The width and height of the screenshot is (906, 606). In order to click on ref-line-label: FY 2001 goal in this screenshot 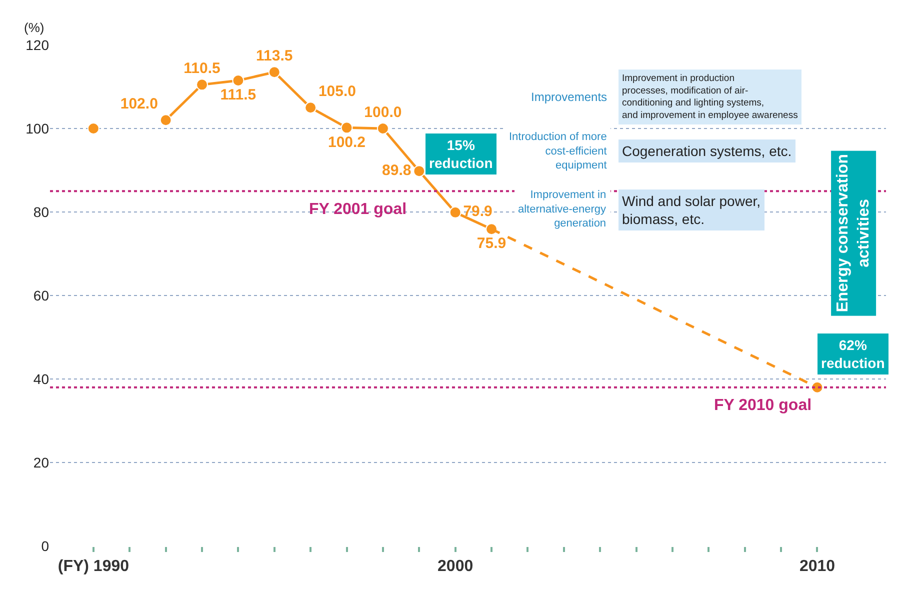, I will do `click(358, 209)`.